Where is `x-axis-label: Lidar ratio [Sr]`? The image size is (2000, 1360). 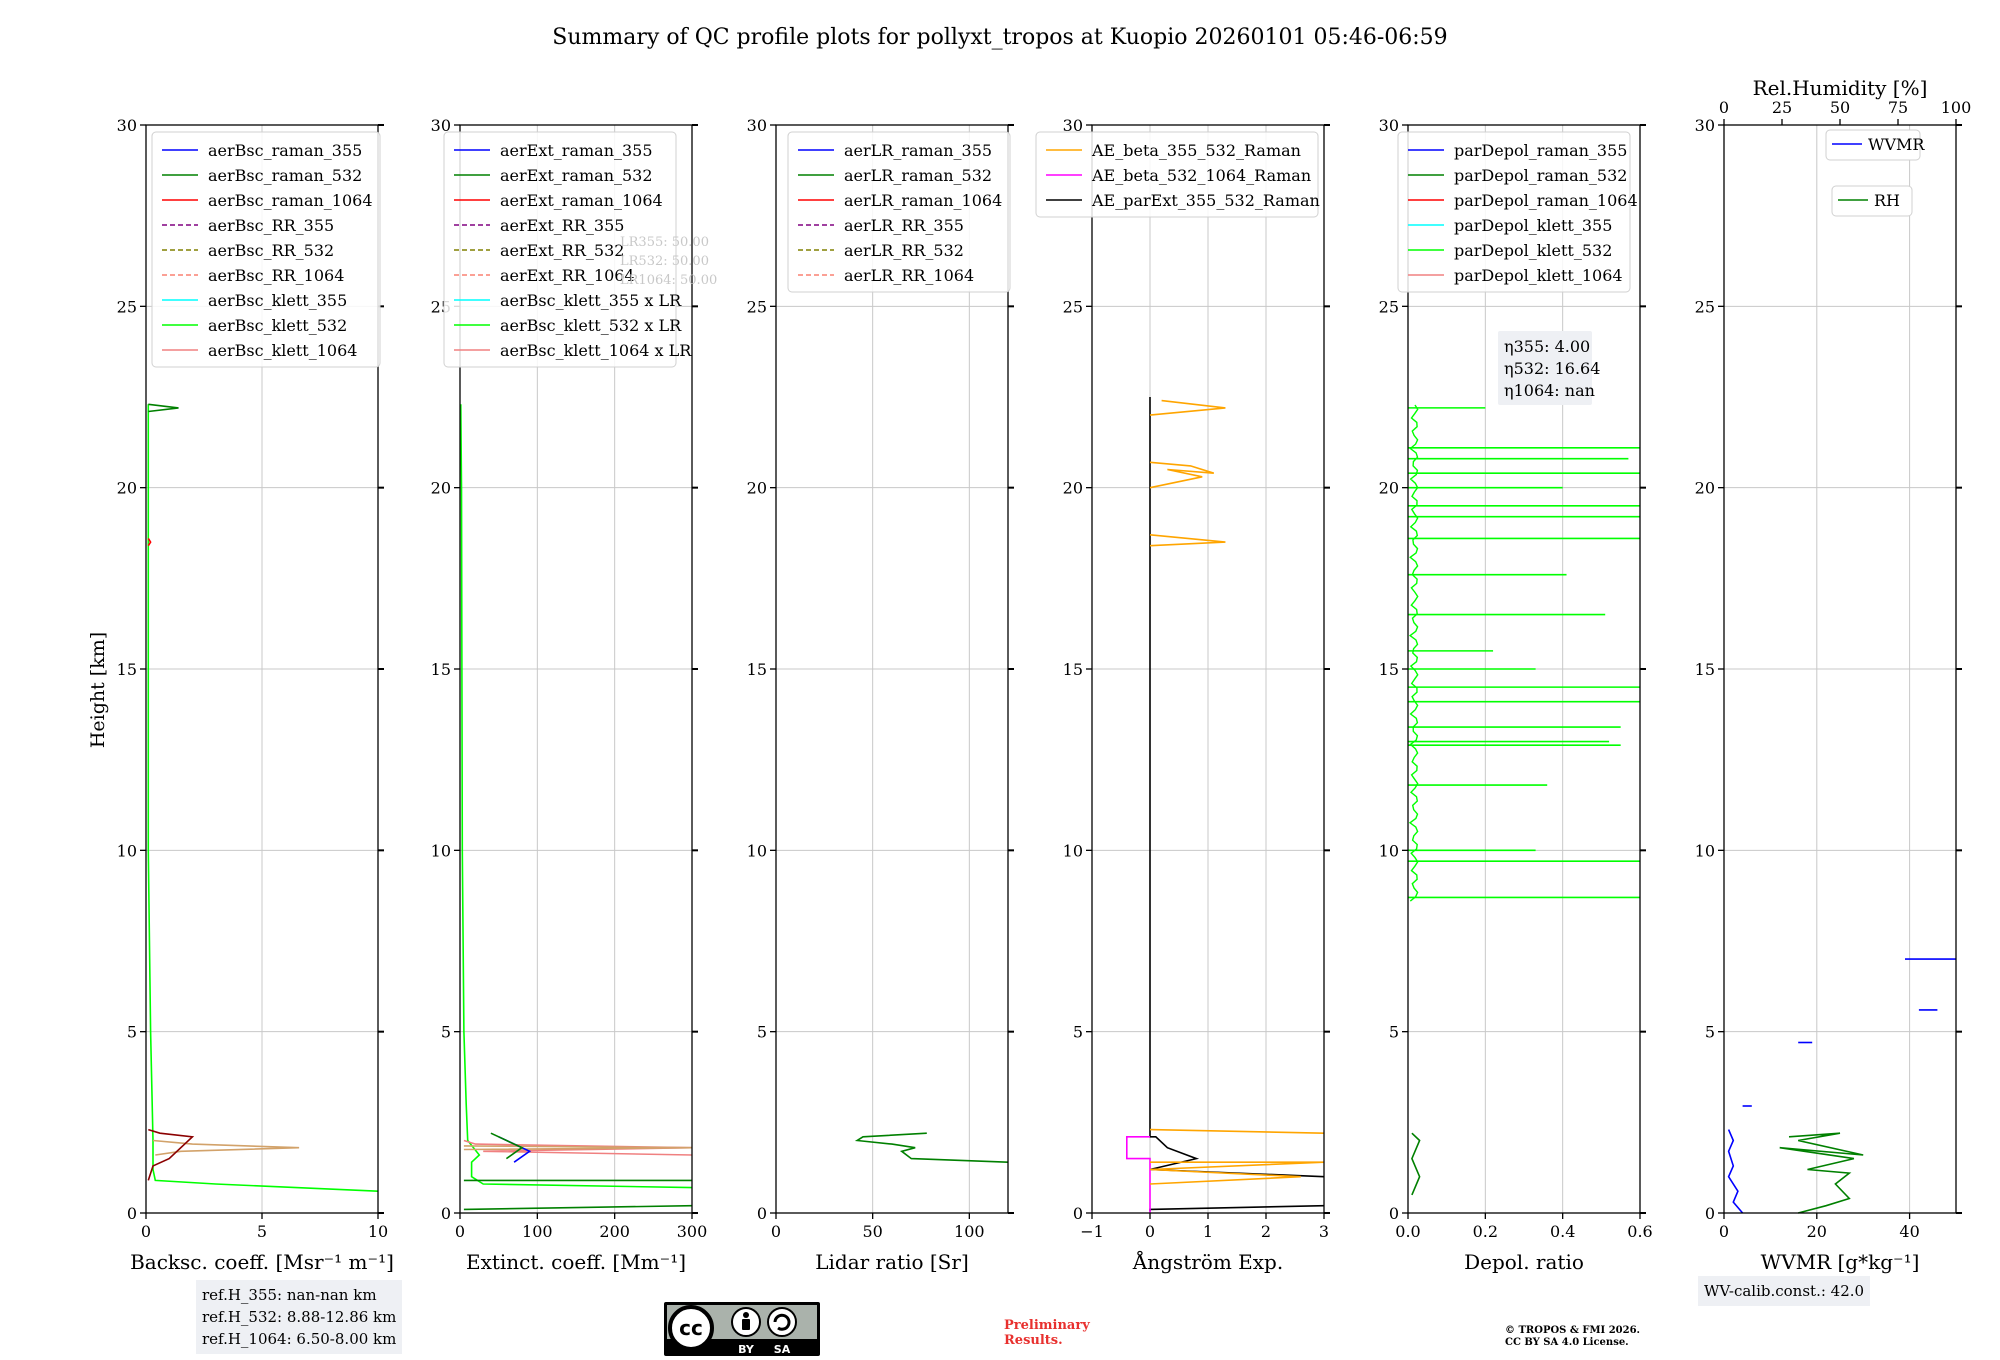
x-axis-label: Lidar ratio [Sr] is located at coordinates (892, 1262).